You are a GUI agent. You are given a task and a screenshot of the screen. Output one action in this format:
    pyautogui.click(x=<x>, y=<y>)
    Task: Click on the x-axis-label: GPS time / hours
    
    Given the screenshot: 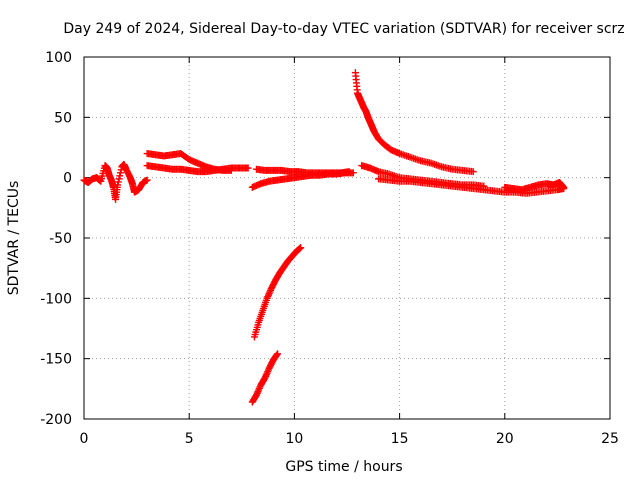 What is the action you would take?
    pyautogui.click(x=343, y=467)
    